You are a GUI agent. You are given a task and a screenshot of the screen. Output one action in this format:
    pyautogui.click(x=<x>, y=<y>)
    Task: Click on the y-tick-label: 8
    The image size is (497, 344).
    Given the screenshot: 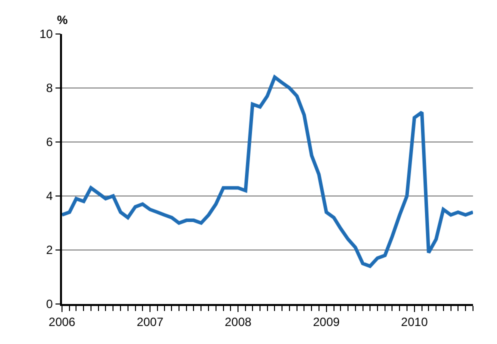 What is the action you would take?
    pyautogui.click(x=50, y=88)
    